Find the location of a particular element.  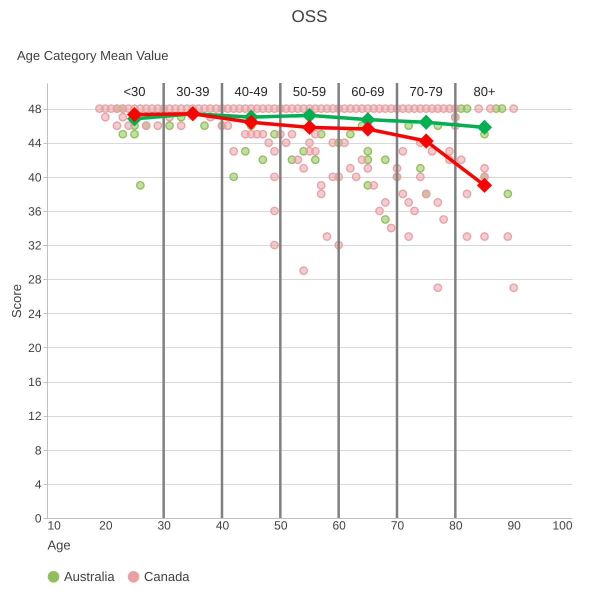

legend-label: Canada is located at coordinates (167, 576).